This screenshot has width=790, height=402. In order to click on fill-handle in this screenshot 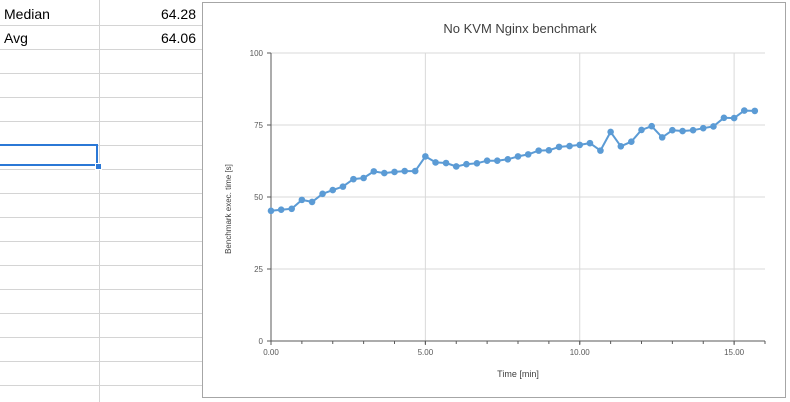, I will do `click(98, 166)`.